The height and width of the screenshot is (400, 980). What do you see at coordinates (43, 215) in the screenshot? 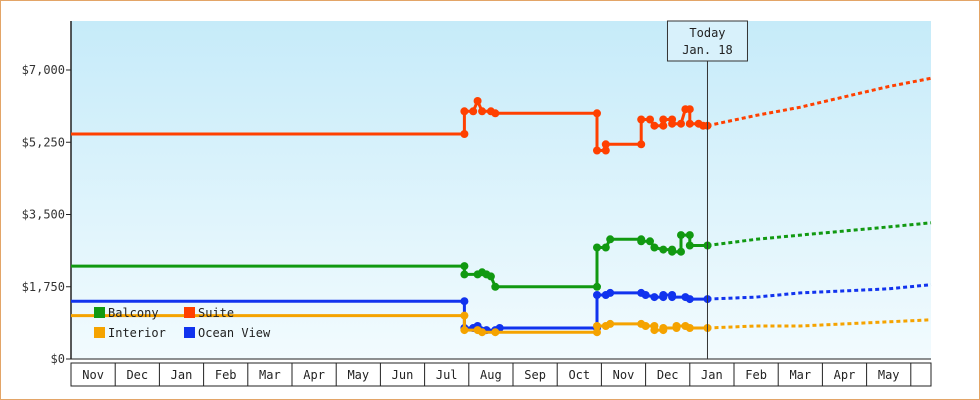
I see `y-tick-label: $3,500` at bounding box center [43, 215].